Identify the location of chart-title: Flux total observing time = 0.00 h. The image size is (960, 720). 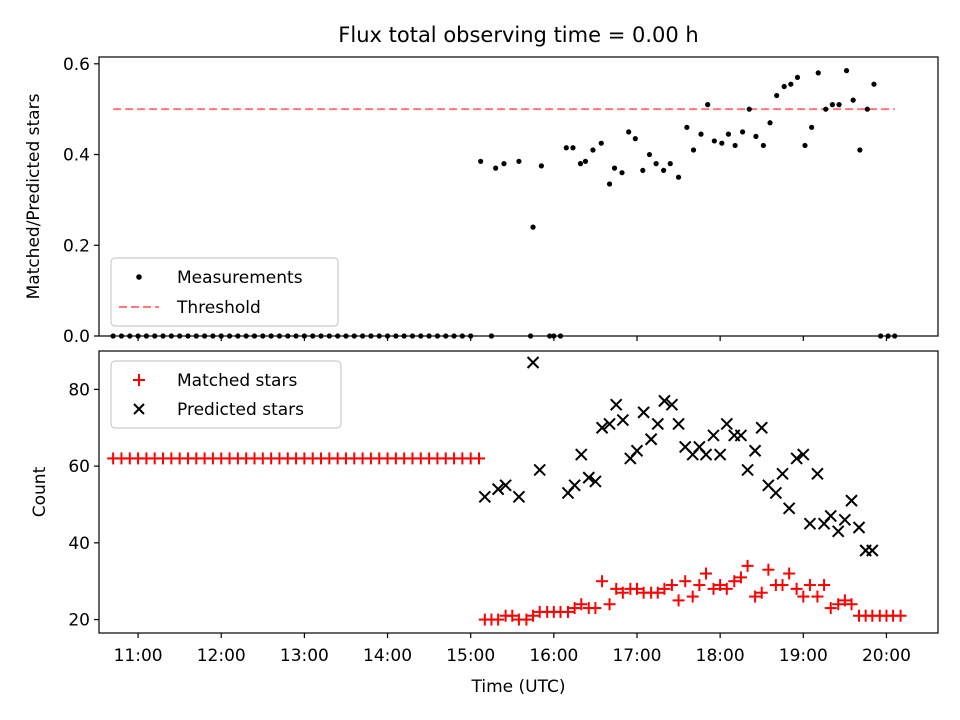
(518, 35).